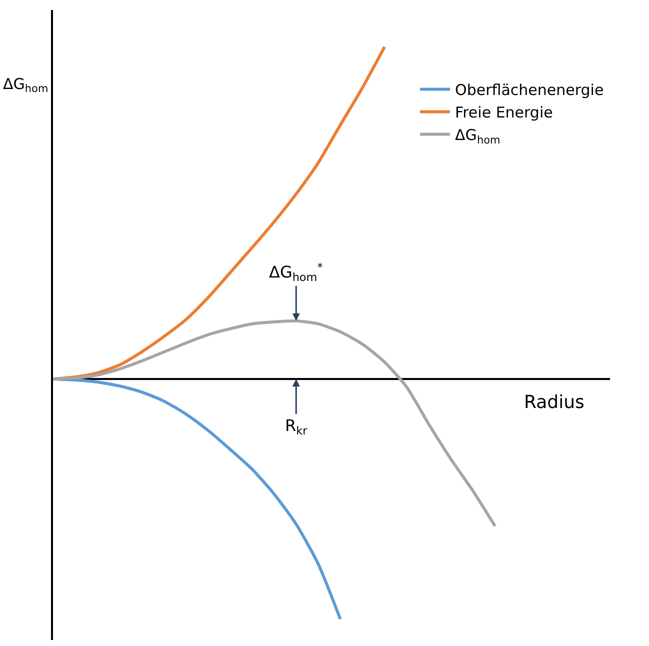 Image resolution: width=649 pixels, height=646 pixels. What do you see at coordinates (293, 273) in the screenshot?
I see `y-axis-title: ΔG$_{hom}$` at bounding box center [293, 273].